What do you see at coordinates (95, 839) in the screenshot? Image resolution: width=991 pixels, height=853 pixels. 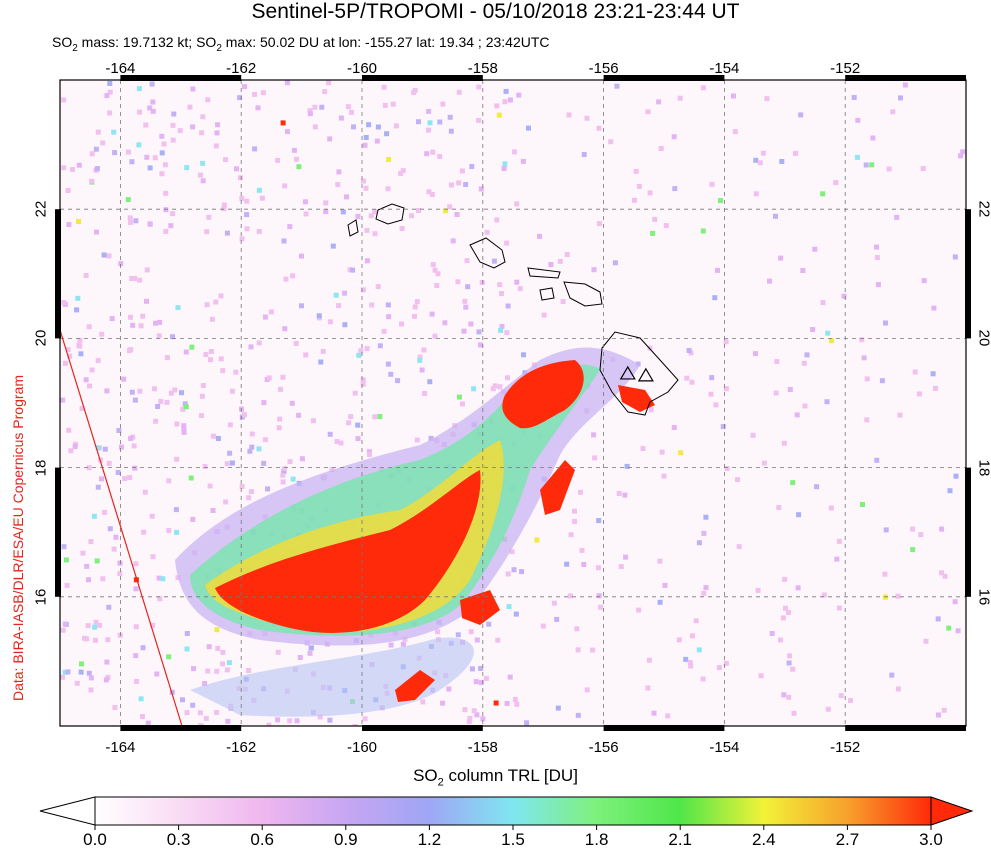 I see `colorbar-tick-label: 0.0` at bounding box center [95, 839].